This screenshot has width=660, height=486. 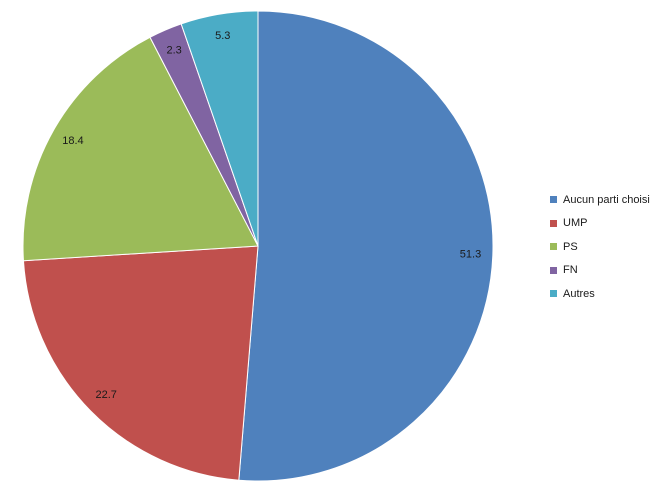 I want to click on legend-label: PS, so click(x=570, y=246).